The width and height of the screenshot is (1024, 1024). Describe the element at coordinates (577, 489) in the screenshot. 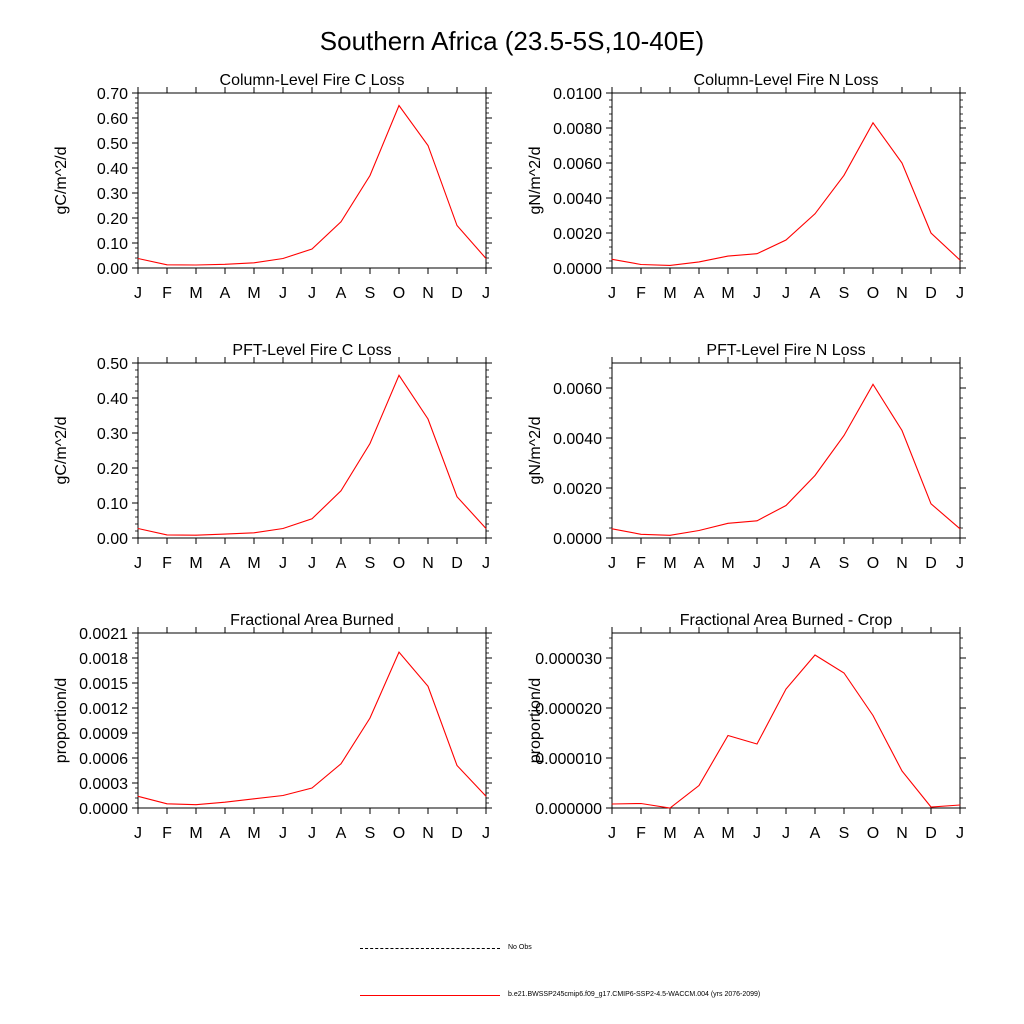

I see `y-tick-label: 0.0020` at that location.